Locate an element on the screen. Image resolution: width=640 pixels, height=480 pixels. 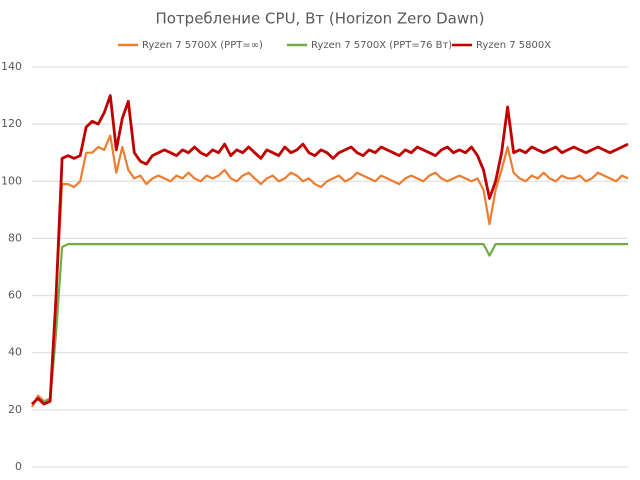
y-tick-label: 140 is located at coordinates (11, 66).